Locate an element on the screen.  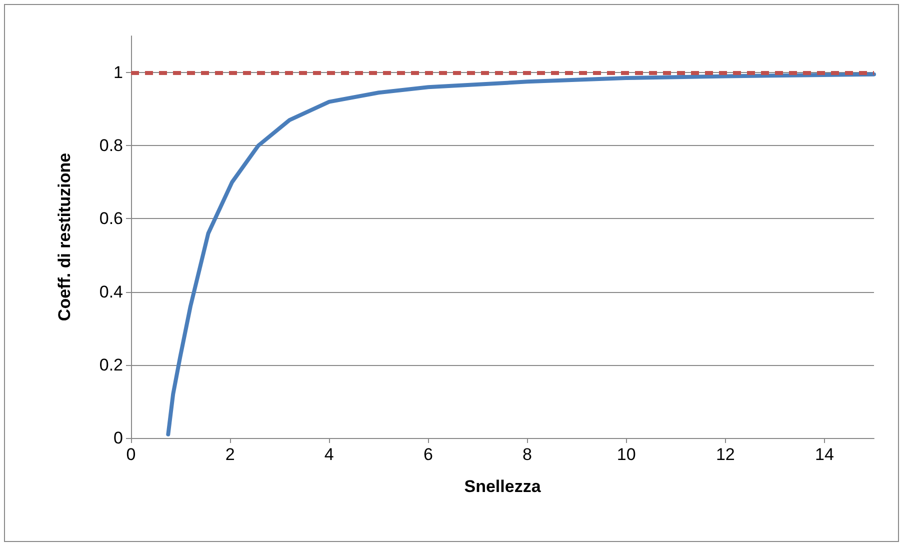
x-tick-label: 12 is located at coordinates (725, 454).